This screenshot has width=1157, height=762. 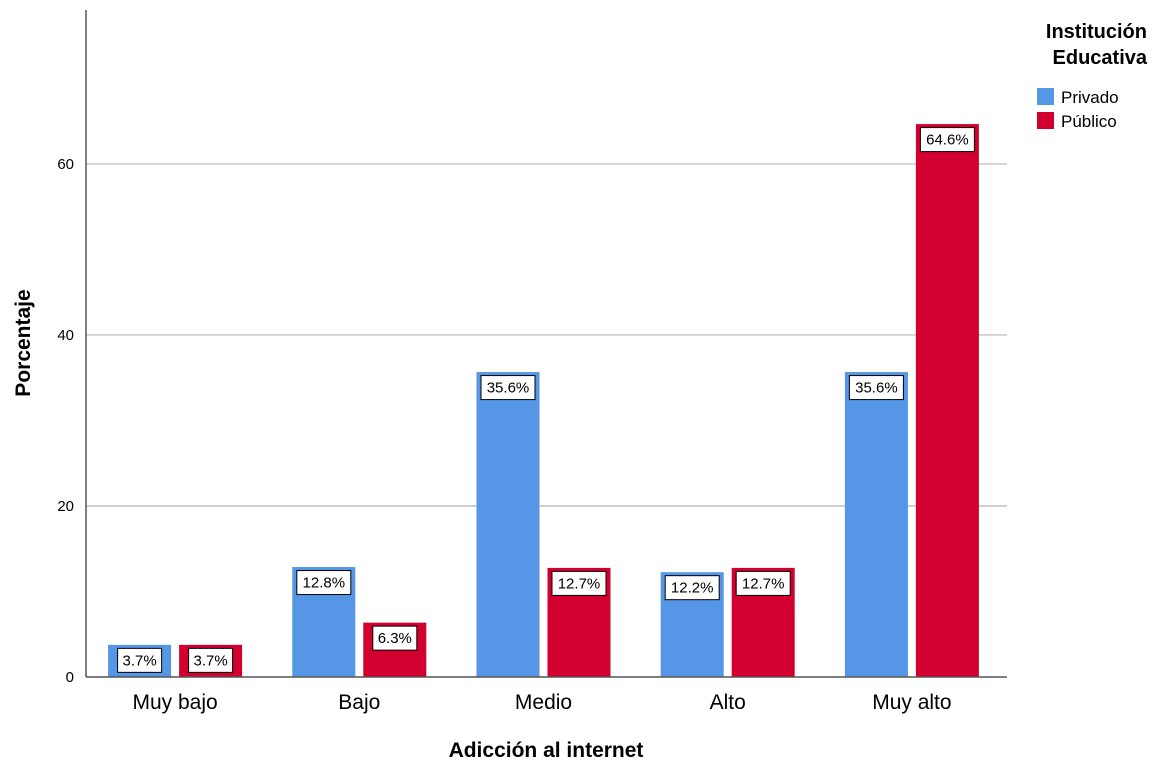 I want to click on y-tick-label: 20, so click(x=65, y=506).